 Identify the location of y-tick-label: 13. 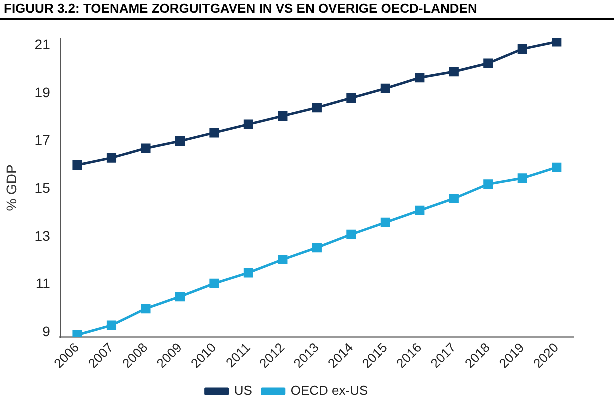
(42, 236).